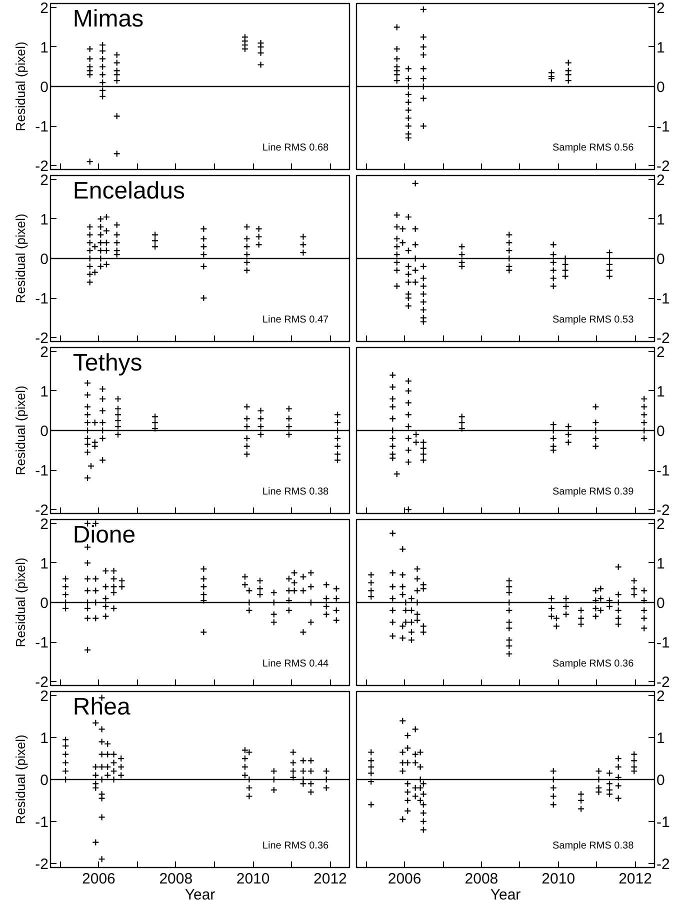 This screenshot has height=913, width=680. I want to click on chart-title: Dione, so click(104, 535).